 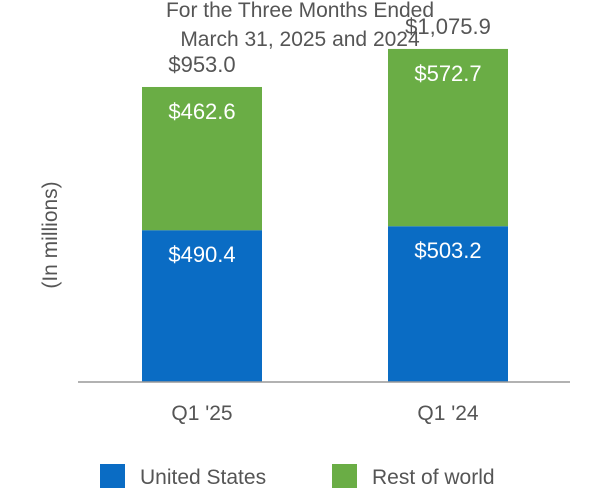 I want to click on x-tick-label-q1-24: Q1 '24, so click(x=448, y=413).